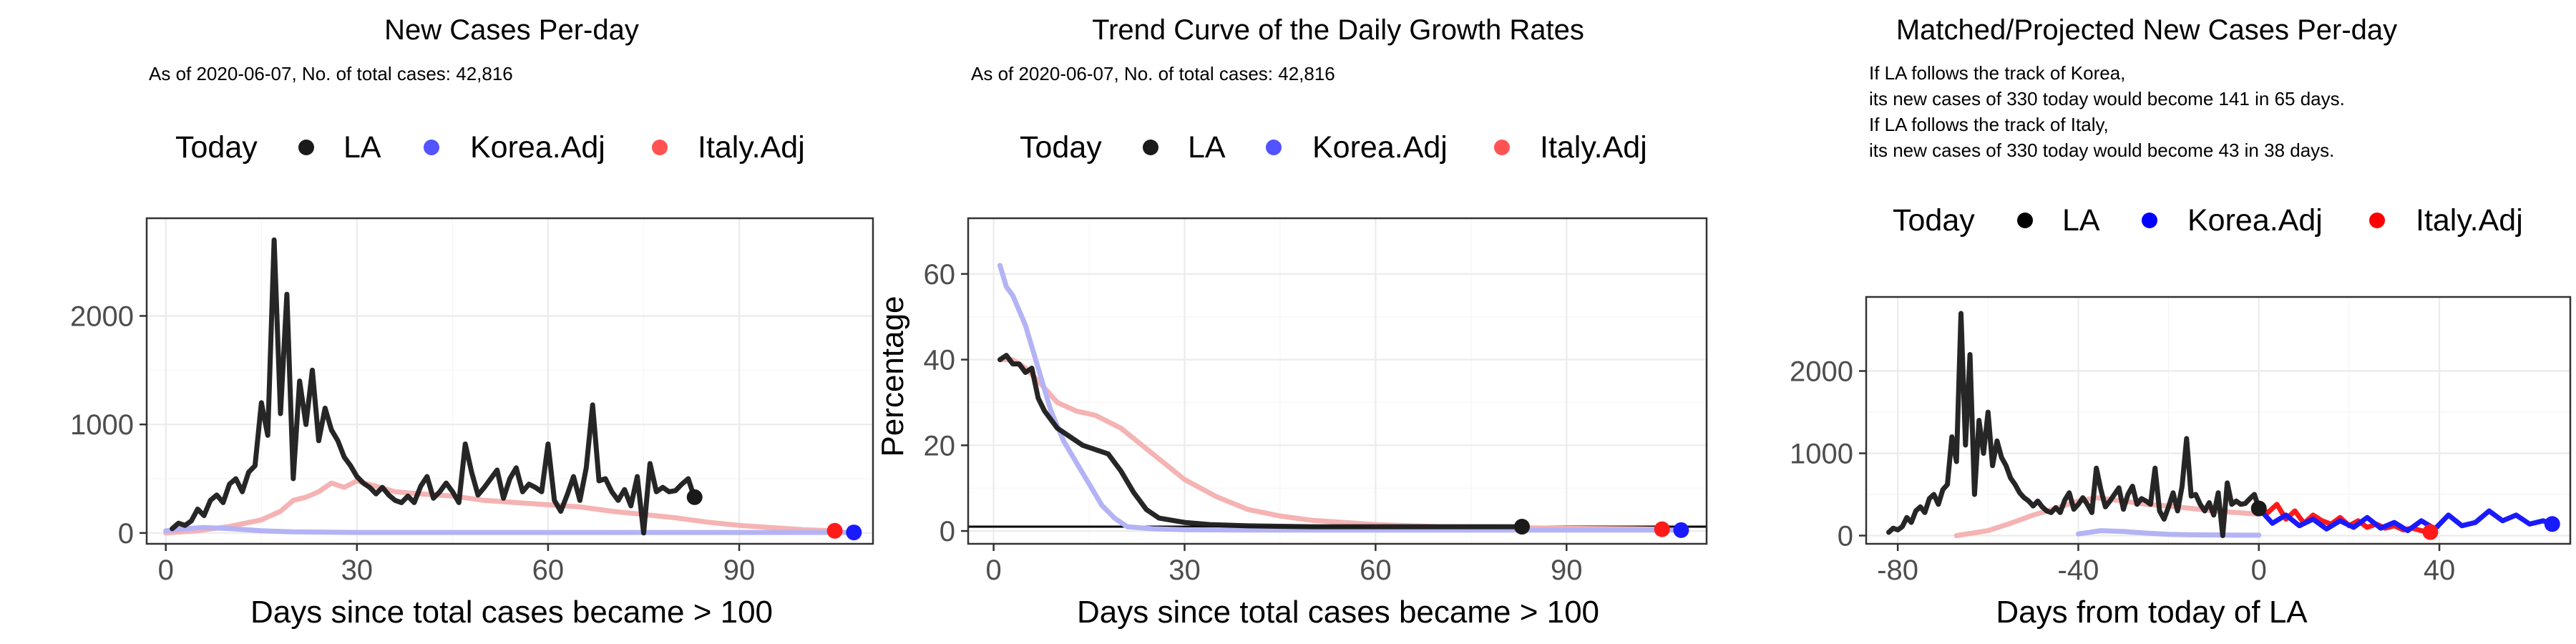 The width and height of the screenshot is (2576, 644). I want to click on axis-ticks: 0 30 60 90 0 1000 2000, so click(412, 444).